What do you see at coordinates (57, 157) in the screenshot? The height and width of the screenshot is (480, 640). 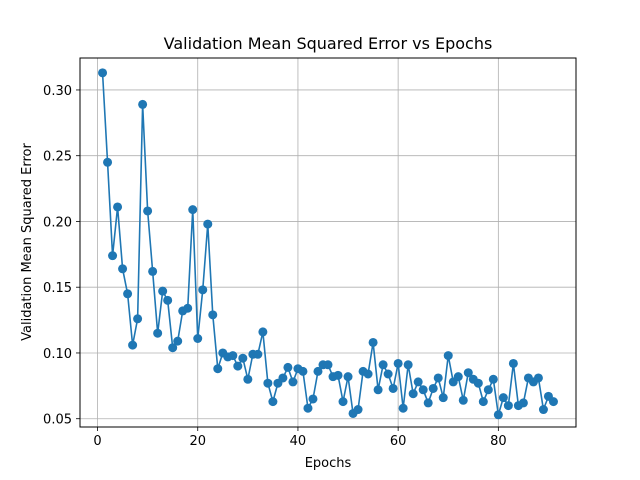 I see `y-tick-label: 0.25` at bounding box center [57, 157].